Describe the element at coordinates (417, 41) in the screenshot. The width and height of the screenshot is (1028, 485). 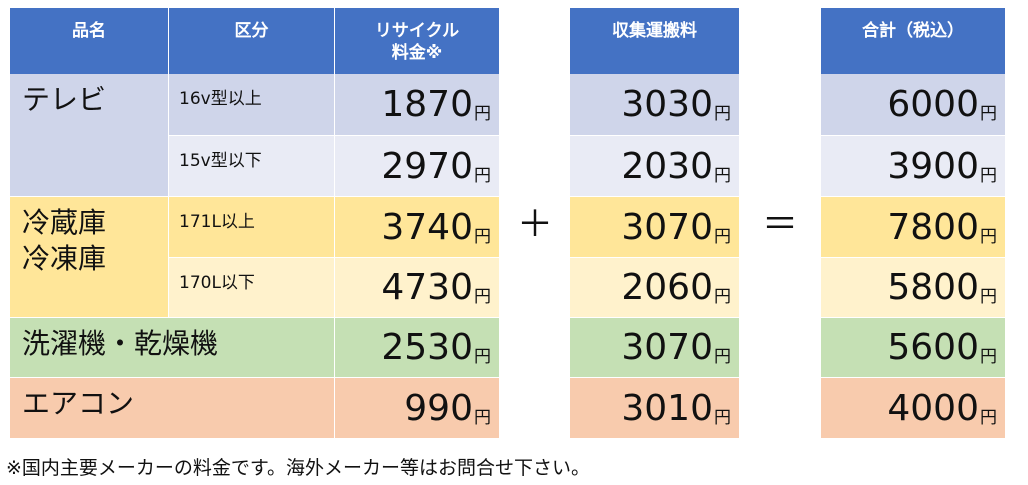
I see `header-recycle-fee: リサイクル 料金※` at that location.